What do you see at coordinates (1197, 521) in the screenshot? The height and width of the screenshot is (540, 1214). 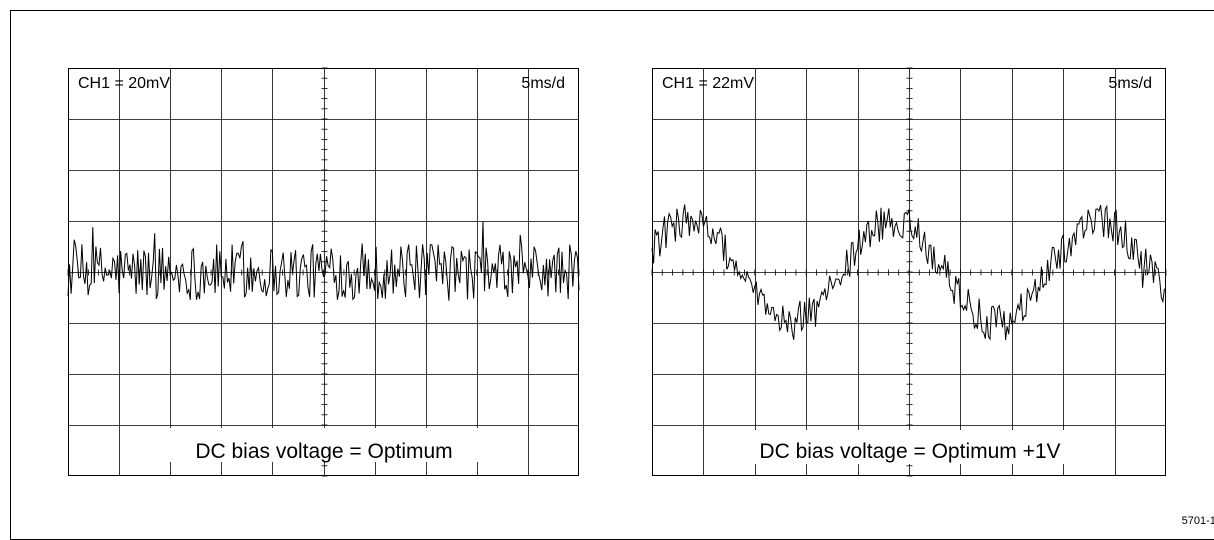 I see `figure-id: 5701-17` at bounding box center [1197, 521].